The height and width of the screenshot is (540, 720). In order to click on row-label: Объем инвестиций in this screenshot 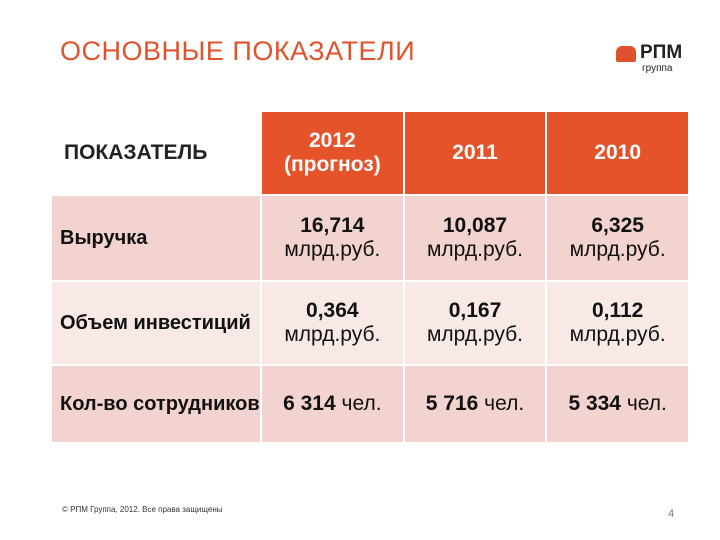, I will do `click(157, 323)`.